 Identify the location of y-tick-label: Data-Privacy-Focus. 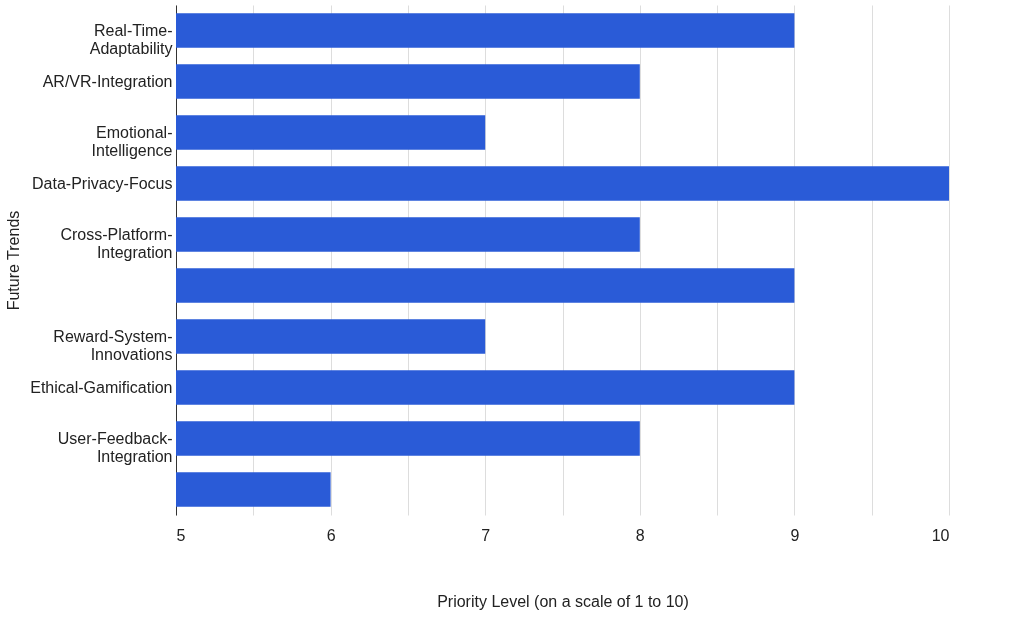
(102, 183).